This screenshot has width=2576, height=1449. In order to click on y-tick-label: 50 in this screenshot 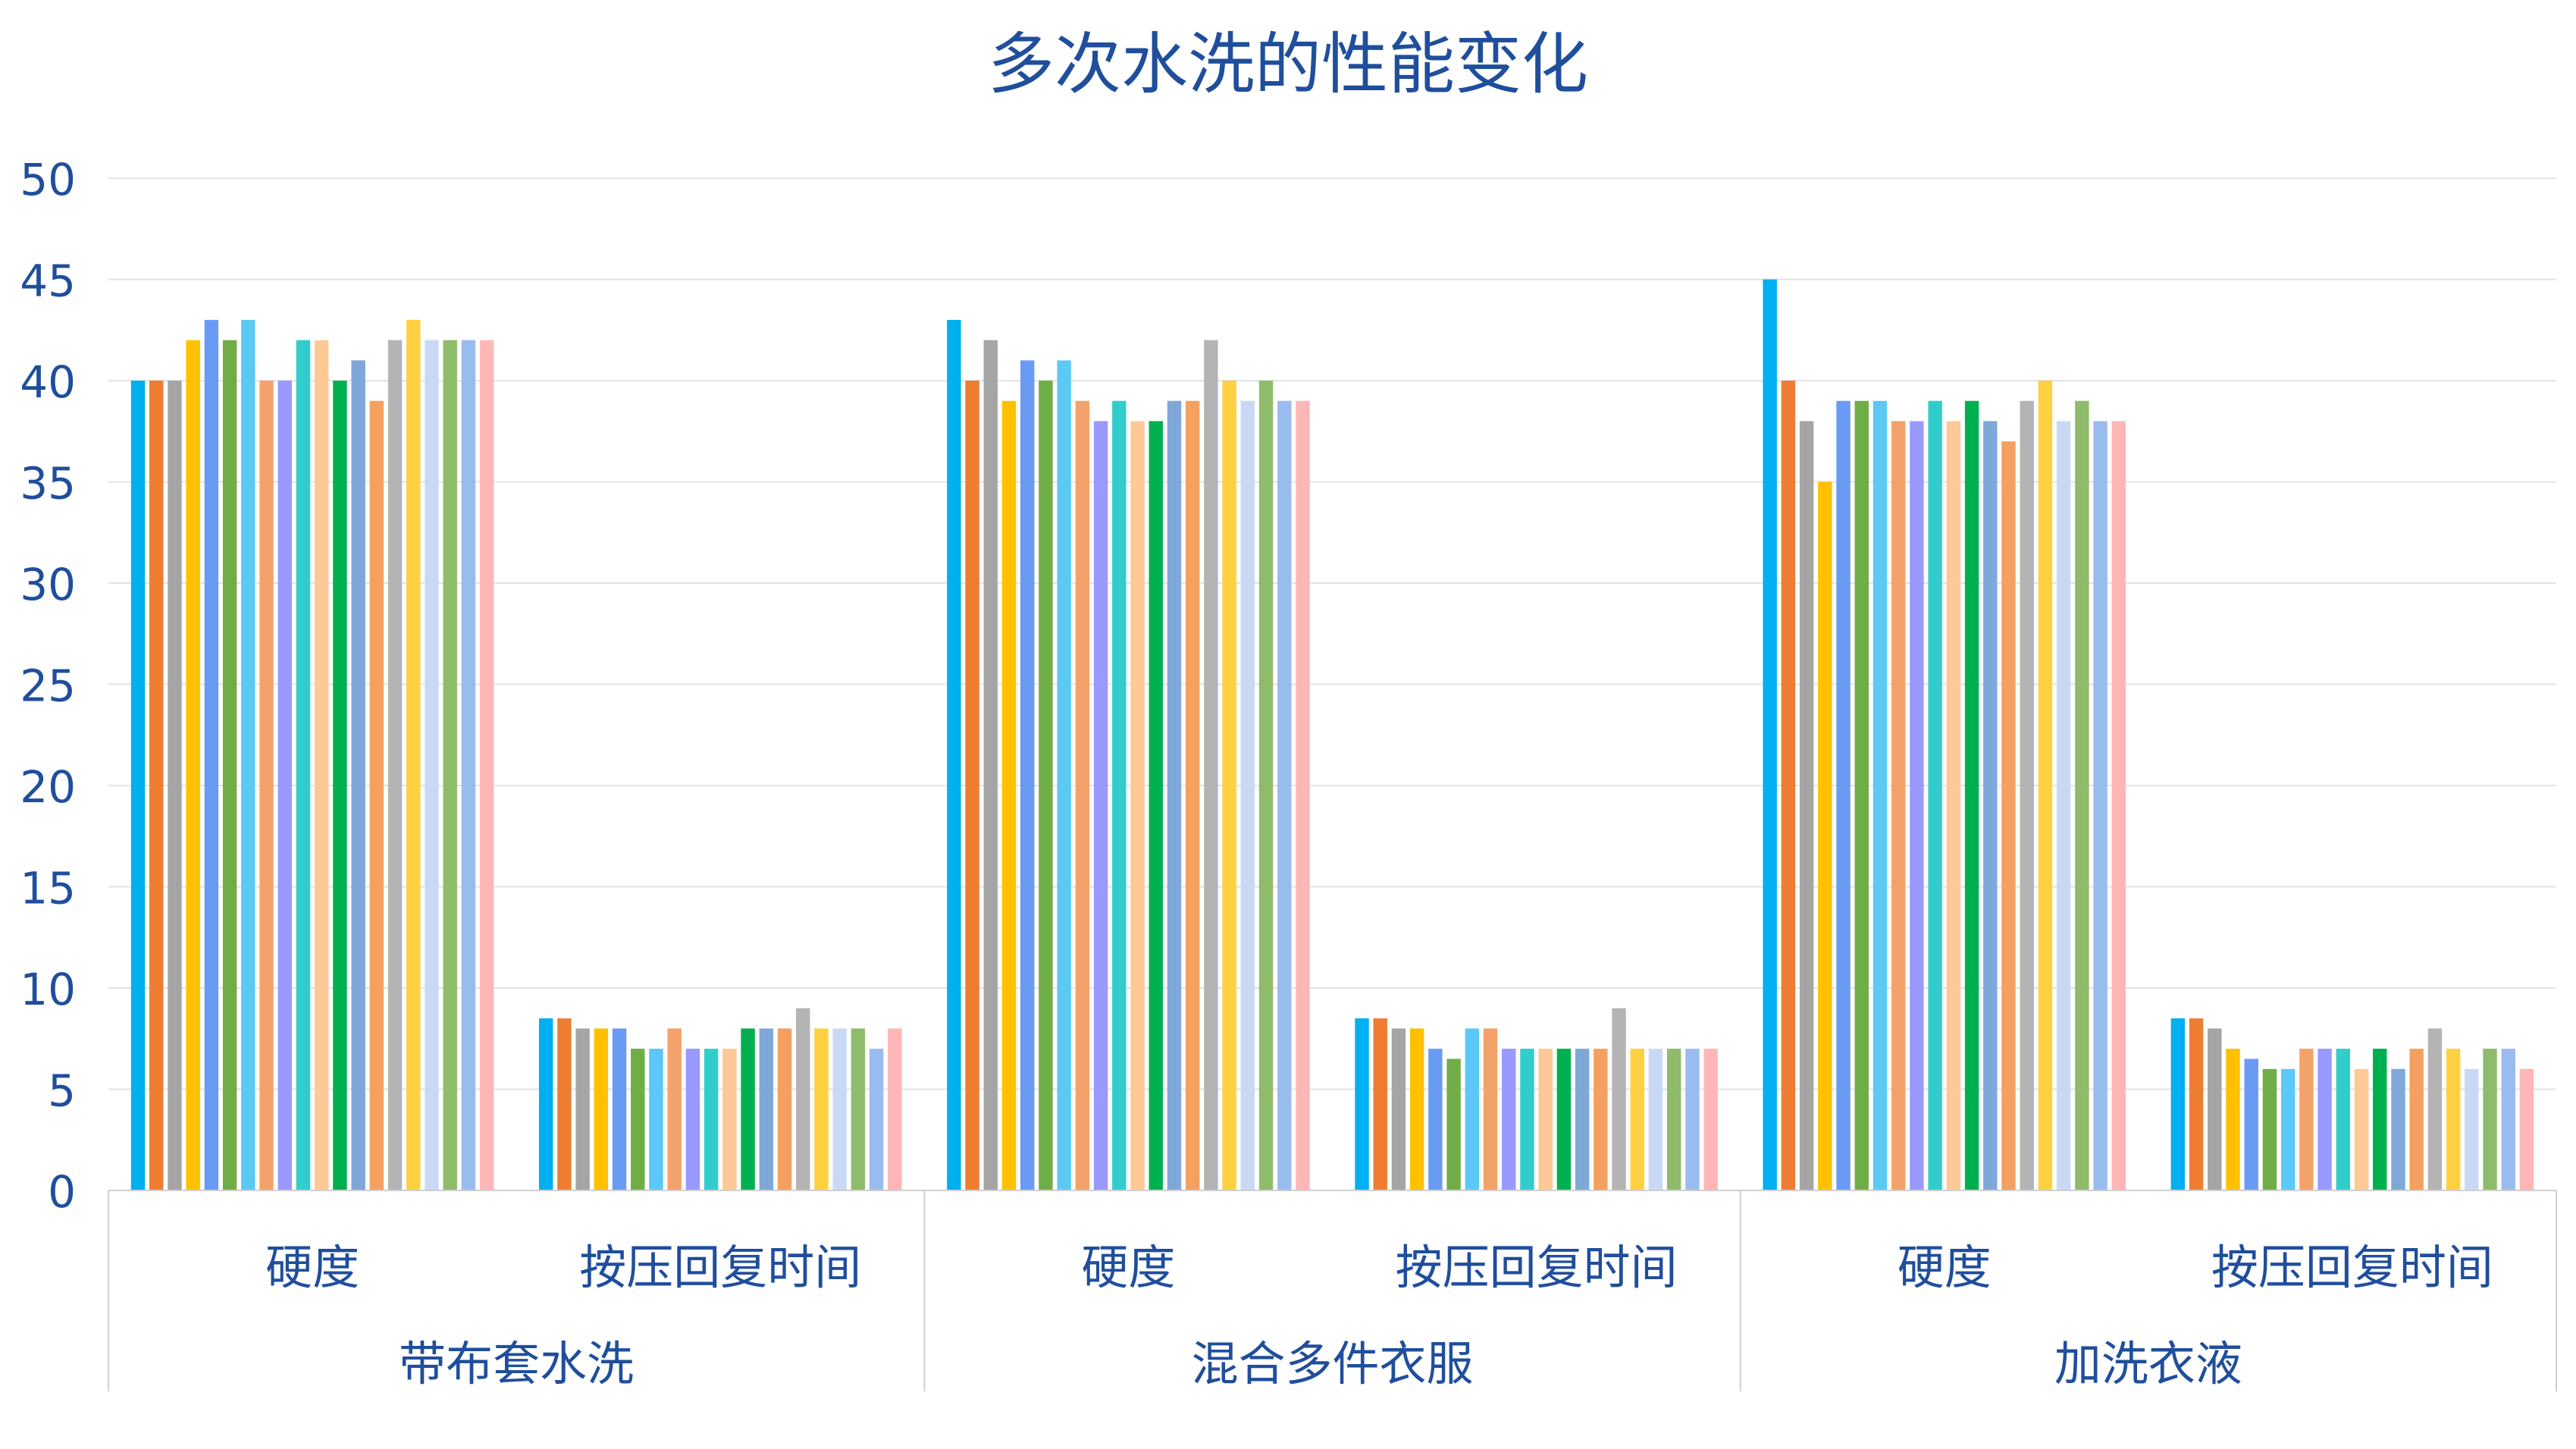, I will do `click(48, 179)`.